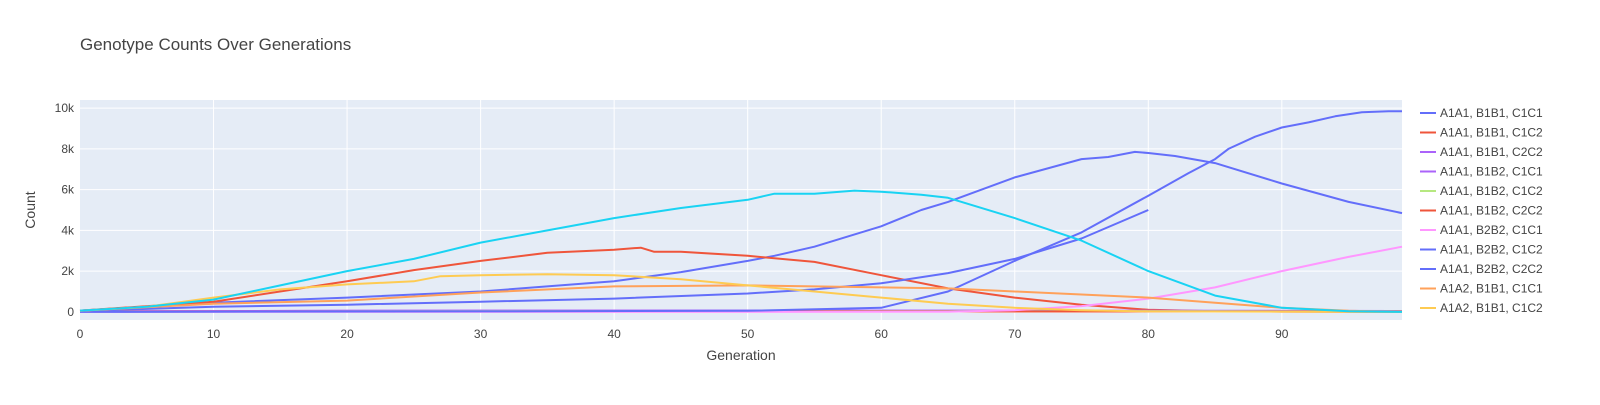 This screenshot has height=405, width=1600. I want to click on x-axis-title: Generation, so click(740, 355).